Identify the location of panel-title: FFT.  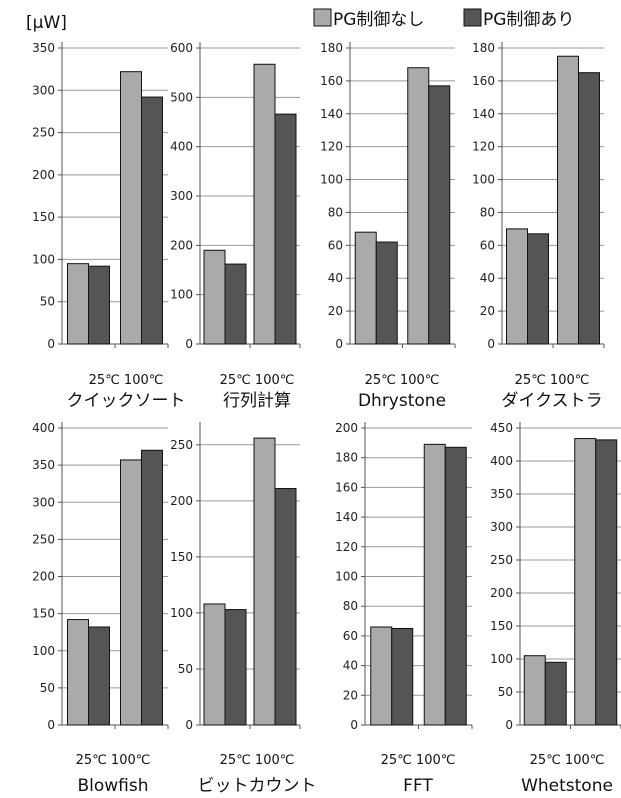
(418, 786).